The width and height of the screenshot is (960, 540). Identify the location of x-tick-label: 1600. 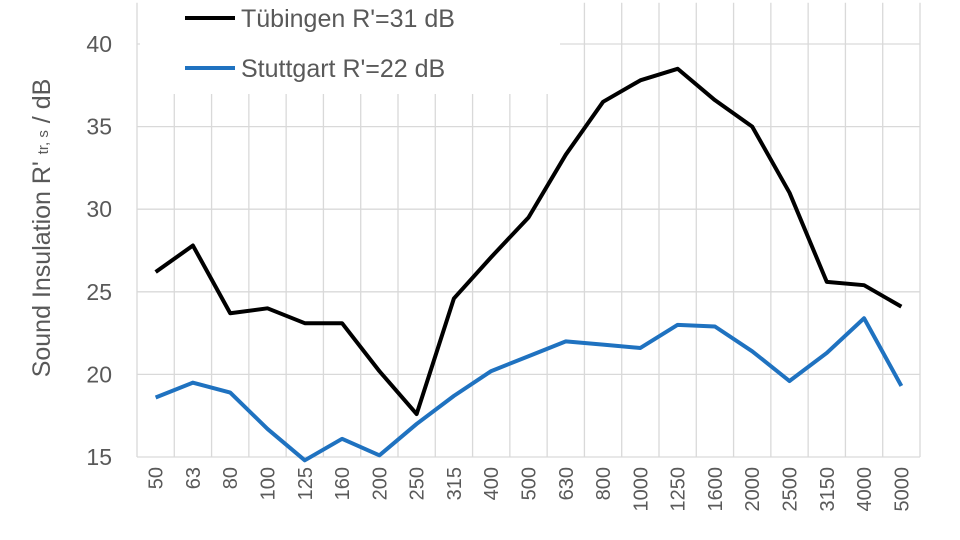
(716, 489).